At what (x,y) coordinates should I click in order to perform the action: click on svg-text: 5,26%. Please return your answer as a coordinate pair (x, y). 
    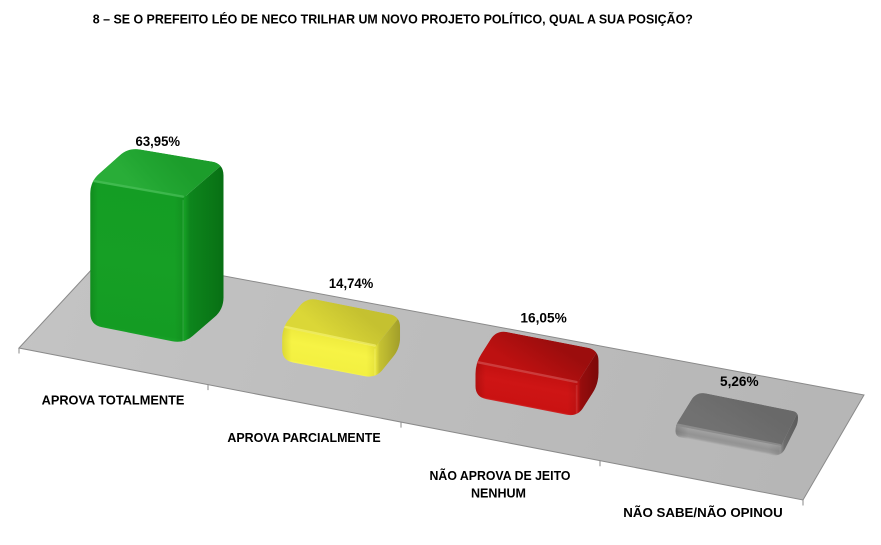
    Looking at the image, I should click on (739, 381).